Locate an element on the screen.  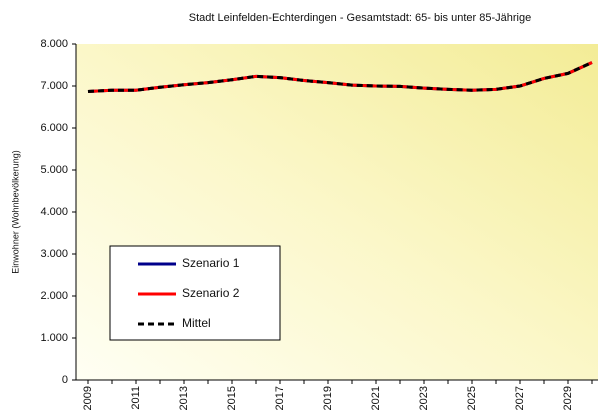
y-tick-label: 6.000 is located at coordinates (54, 128).